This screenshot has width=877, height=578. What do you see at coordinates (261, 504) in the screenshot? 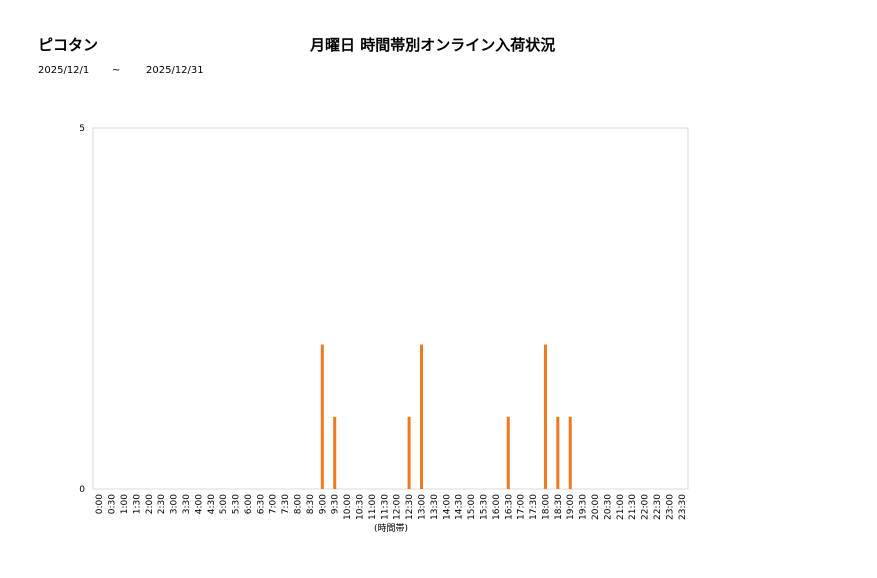
I see `x-tick-label: 6:30` at bounding box center [261, 504].